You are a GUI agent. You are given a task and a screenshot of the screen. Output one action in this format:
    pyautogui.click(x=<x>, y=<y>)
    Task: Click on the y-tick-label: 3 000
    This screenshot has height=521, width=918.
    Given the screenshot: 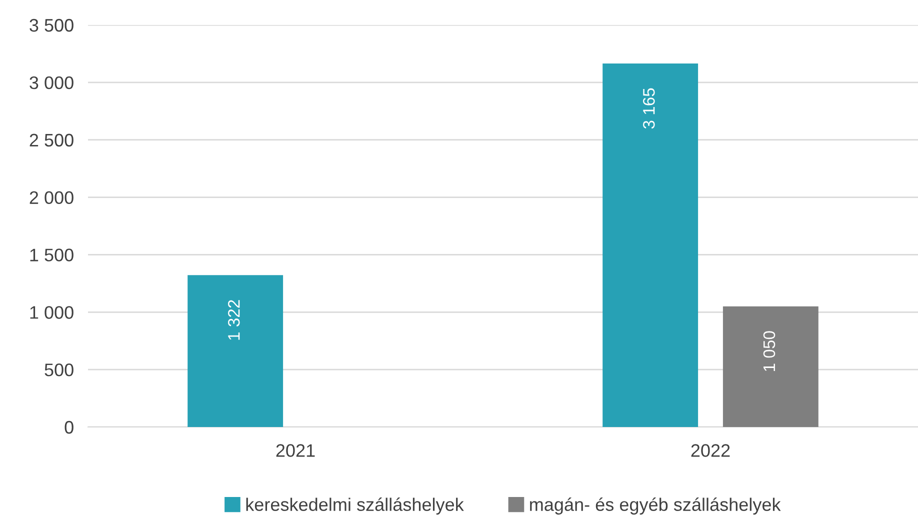 What is the action you would take?
    pyautogui.click(x=52, y=83)
    